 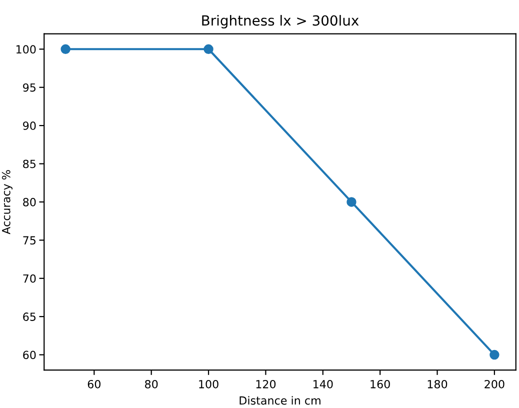 What do you see at coordinates (94, 384) in the screenshot?
I see `x-tick-label: 60` at bounding box center [94, 384].